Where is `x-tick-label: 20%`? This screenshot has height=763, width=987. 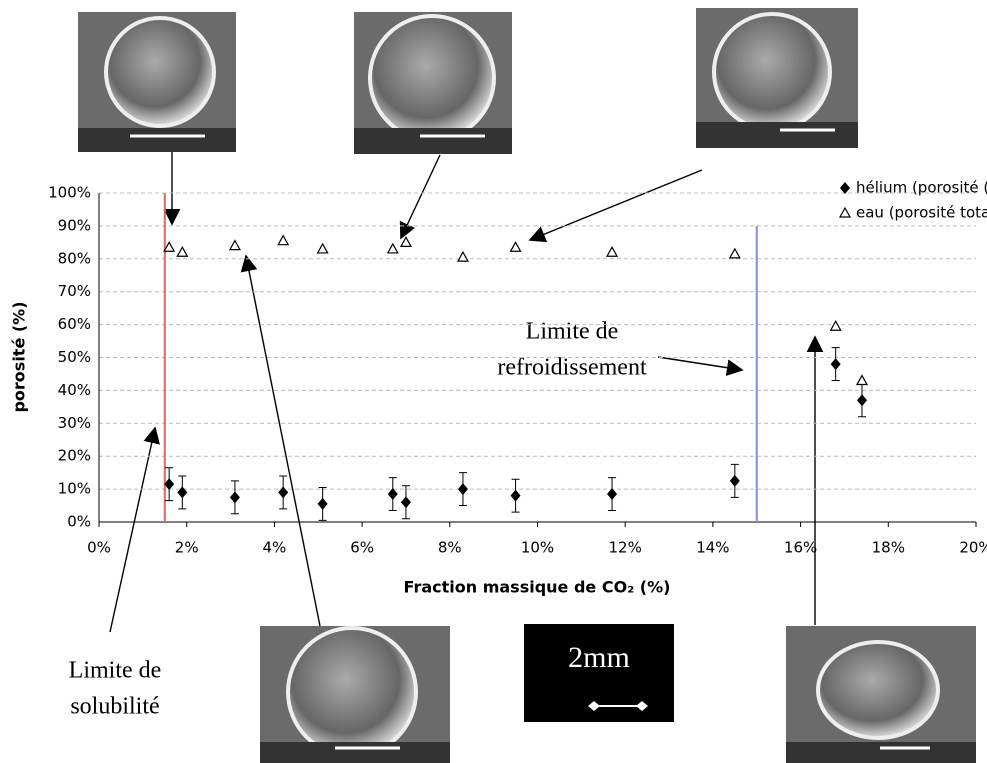 x-tick-label: 20% is located at coordinates (973, 548).